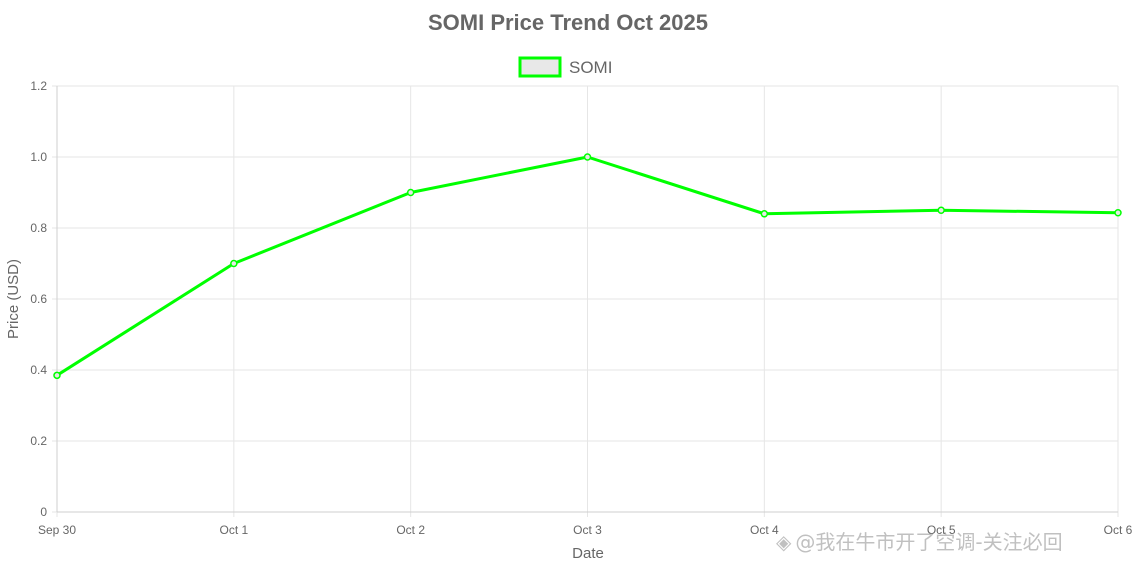 The width and height of the screenshot is (1136, 568). I want to click on legend-label: SOMI, so click(590, 67).